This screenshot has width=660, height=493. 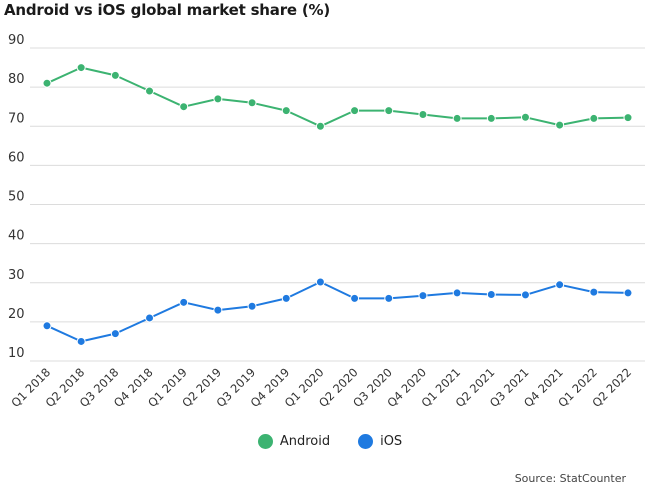 I want to click on y-tick-label: 70, so click(x=16, y=118).